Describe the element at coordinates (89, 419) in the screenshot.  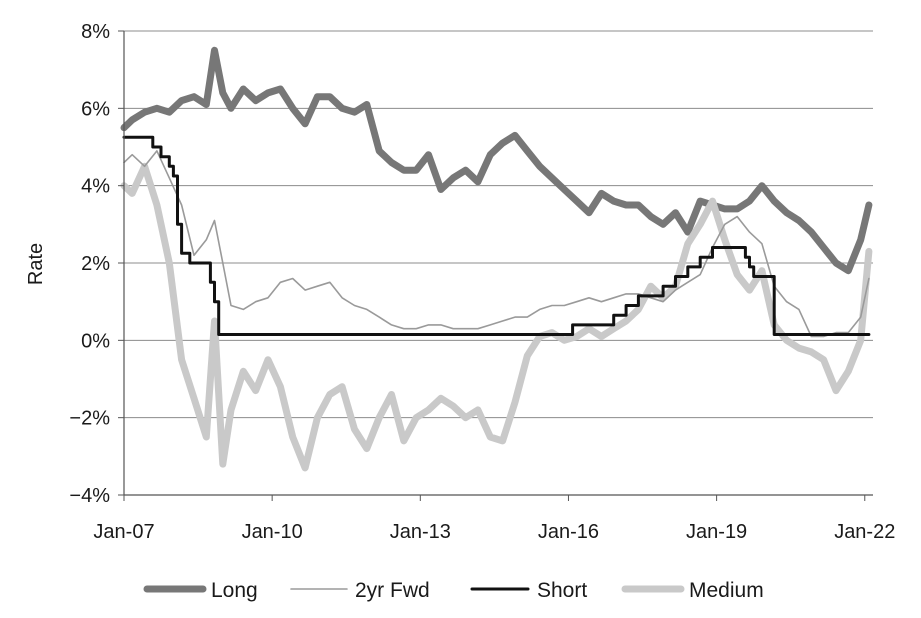
I see `y-tick-label: −2%` at that location.